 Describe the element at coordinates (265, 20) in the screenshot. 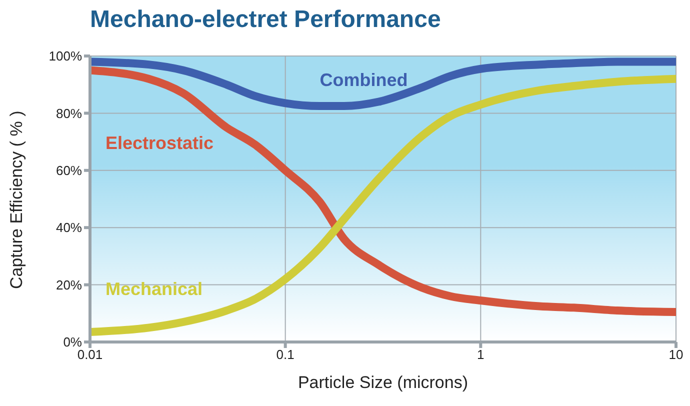

I see `chart-title: Mechano-electret Performance` at that location.